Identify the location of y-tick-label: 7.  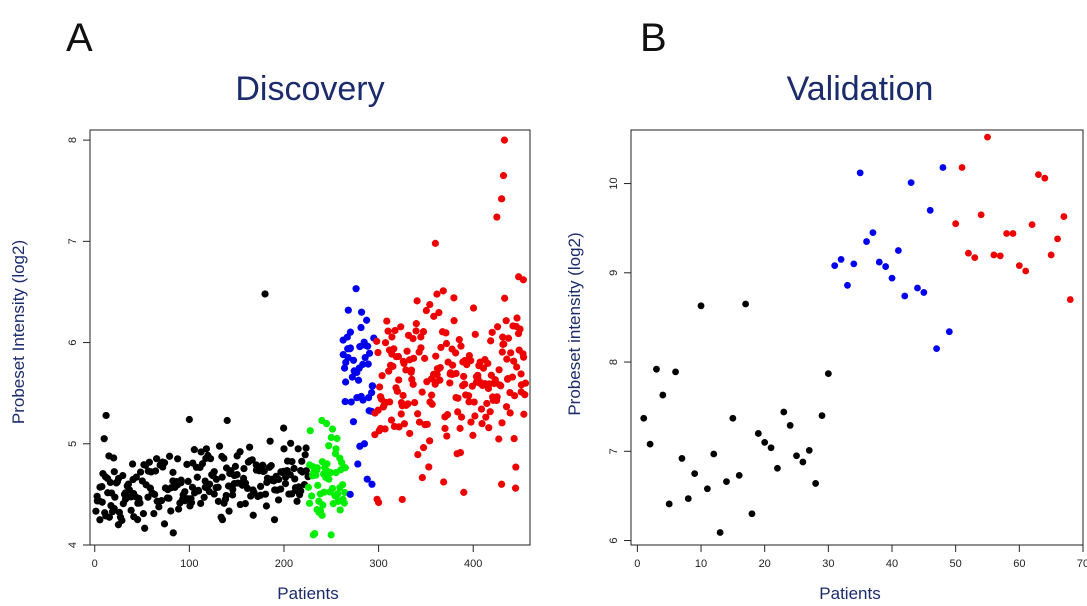
(73, 241).